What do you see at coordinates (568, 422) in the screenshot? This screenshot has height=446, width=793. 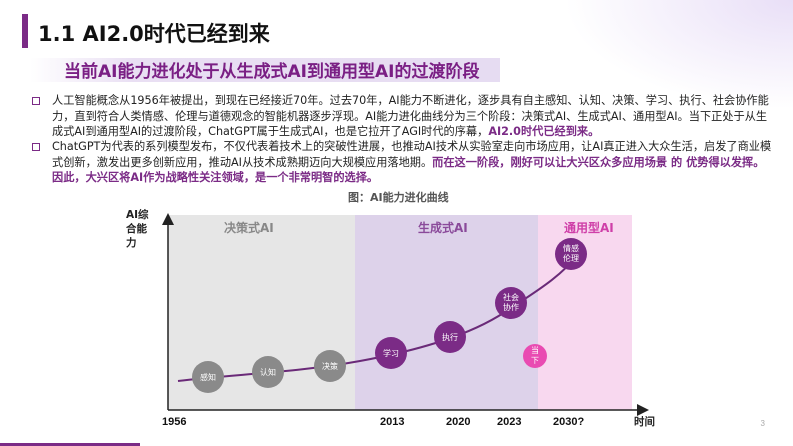 I see `x-tick-2030: 2030?` at bounding box center [568, 422].